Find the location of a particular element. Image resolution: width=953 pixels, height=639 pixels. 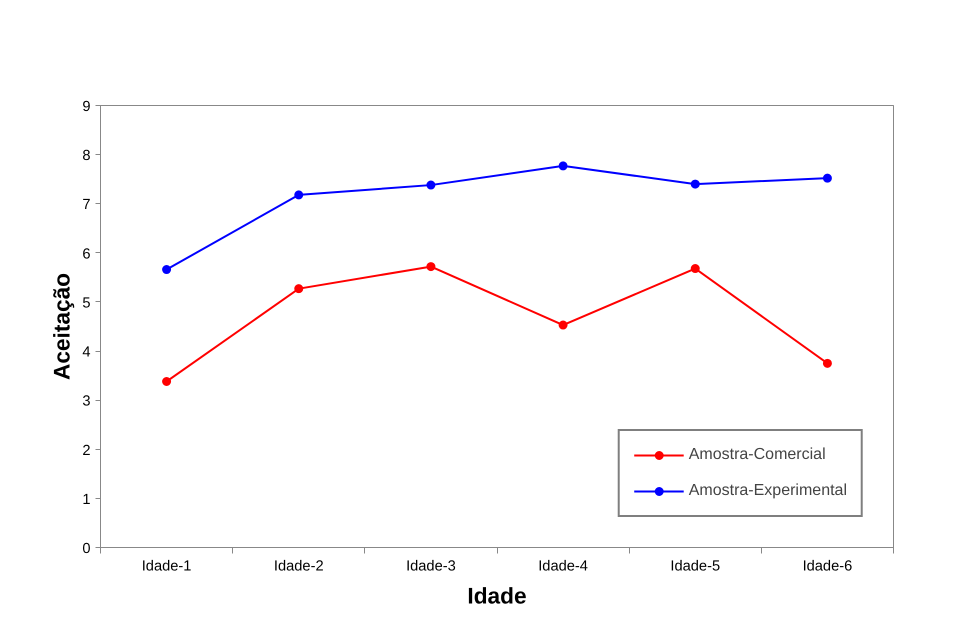

x-tick-label: Idade-3 is located at coordinates (431, 566).